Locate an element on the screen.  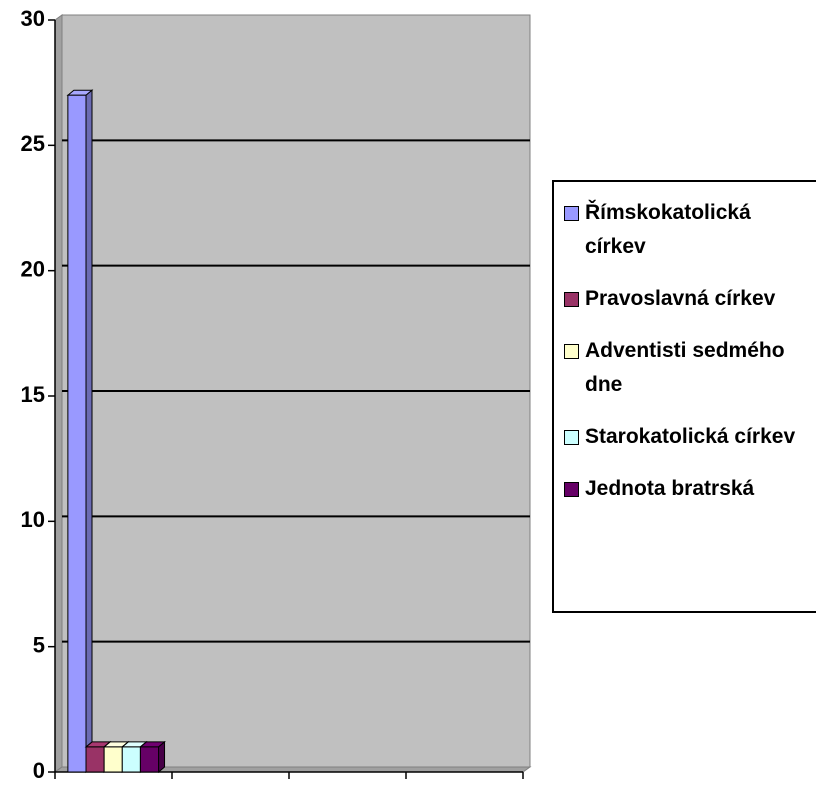
legend-label: Pravoslavná církev is located at coordinates (680, 298).